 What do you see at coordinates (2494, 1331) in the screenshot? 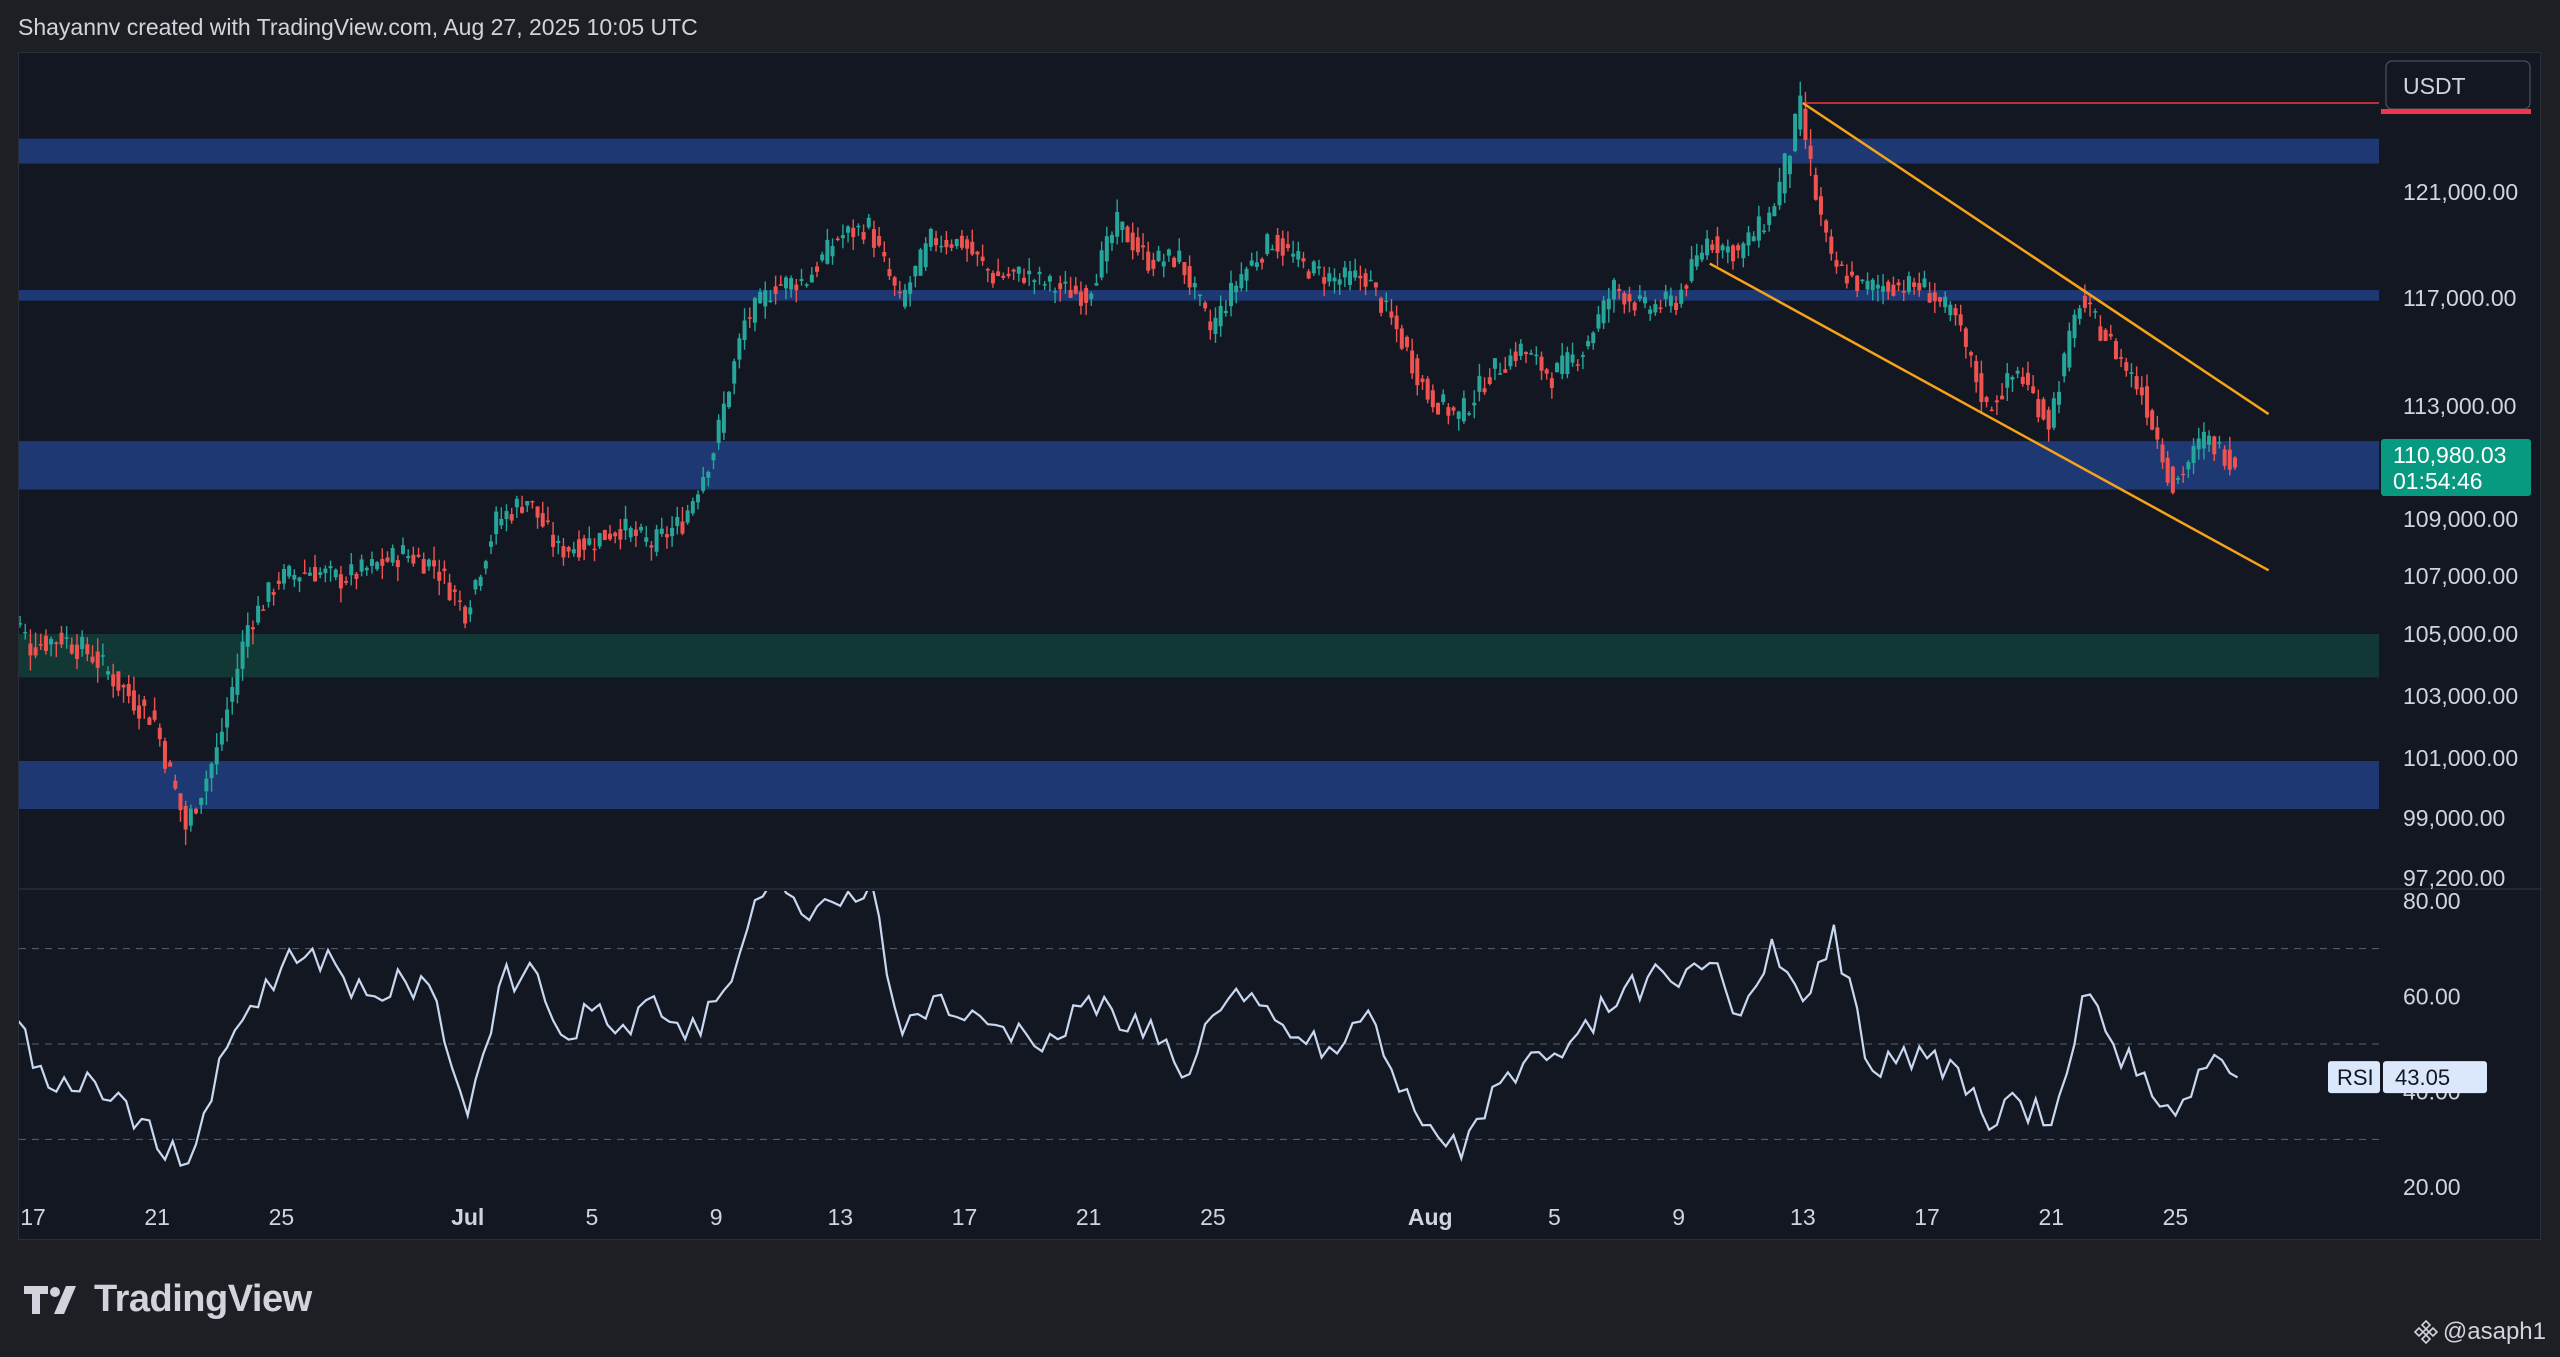
I see `watermark-text: @asaph1` at bounding box center [2494, 1331].